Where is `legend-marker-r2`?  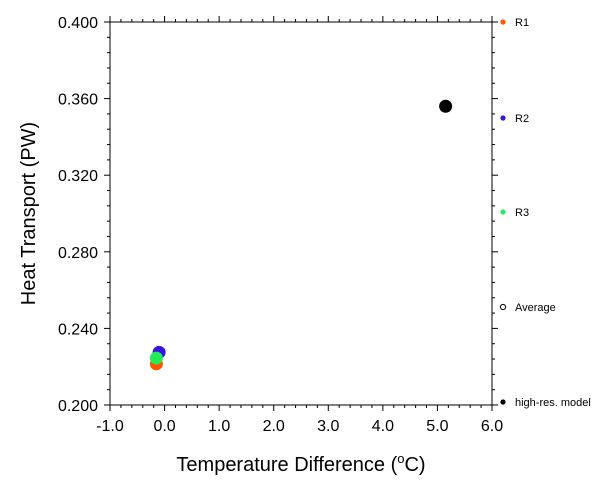
legend-marker-r2 is located at coordinates (503, 118).